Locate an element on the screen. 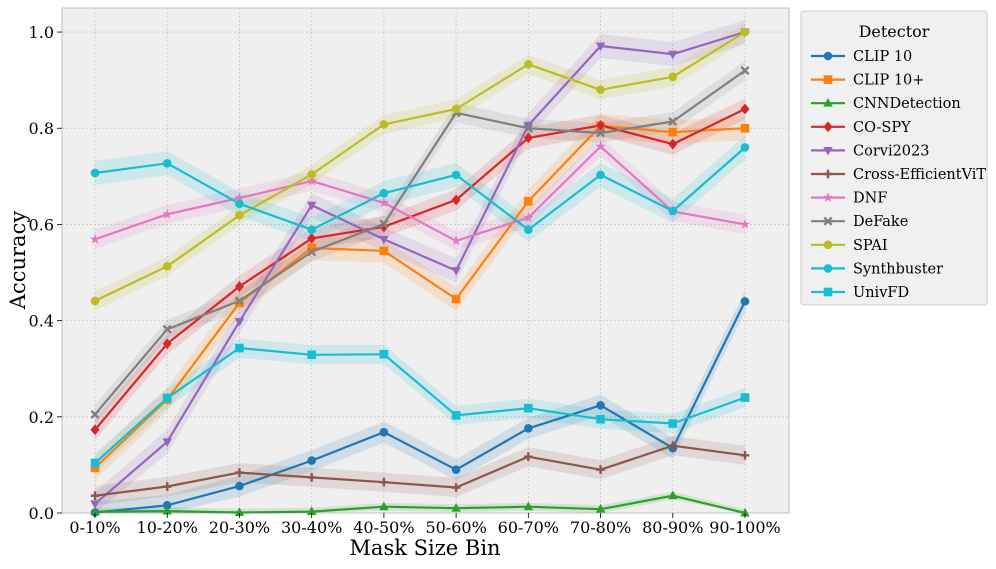  line-dnf is located at coordinates (420, 193).